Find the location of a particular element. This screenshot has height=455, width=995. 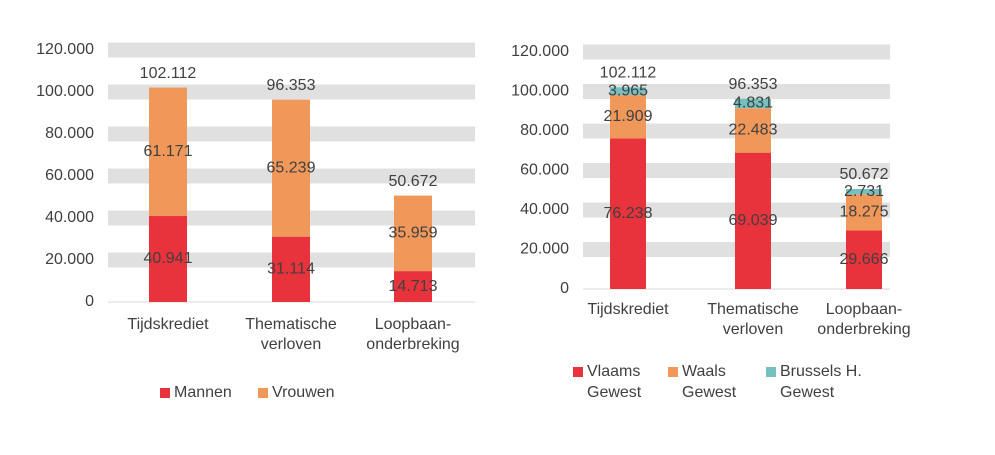

data-label: 69.039 is located at coordinates (753, 220).